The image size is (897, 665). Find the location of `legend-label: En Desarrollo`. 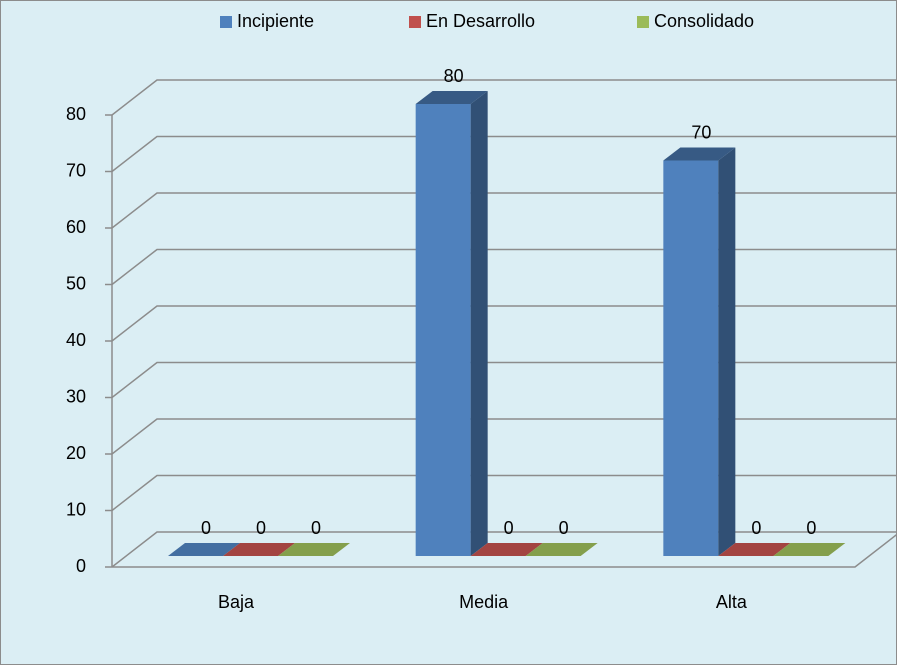

legend-label: En Desarrollo is located at coordinates (480, 21).